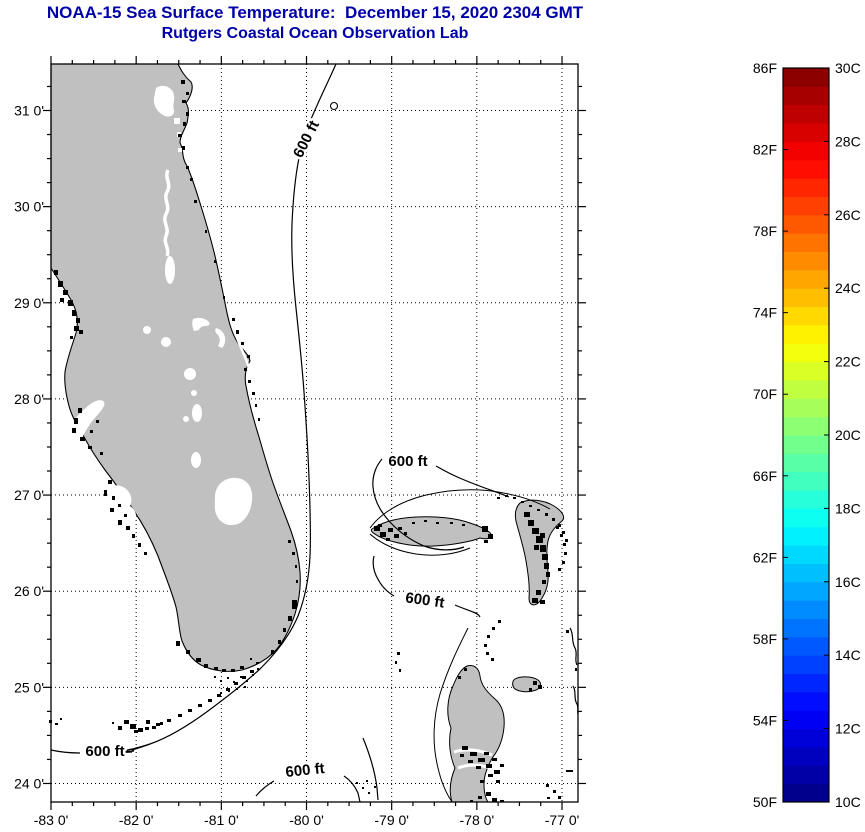 The height and width of the screenshot is (832, 865). Describe the element at coordinates (848, 655) in the screenshot. I see `colorbar-celsius-label: 14C` at that location.